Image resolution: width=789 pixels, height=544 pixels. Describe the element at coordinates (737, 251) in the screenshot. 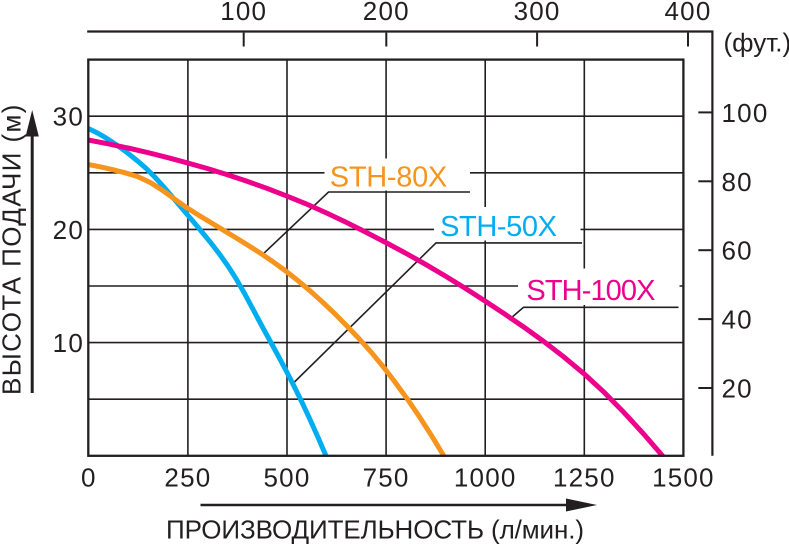

I see `svg-text: 60` at that location.